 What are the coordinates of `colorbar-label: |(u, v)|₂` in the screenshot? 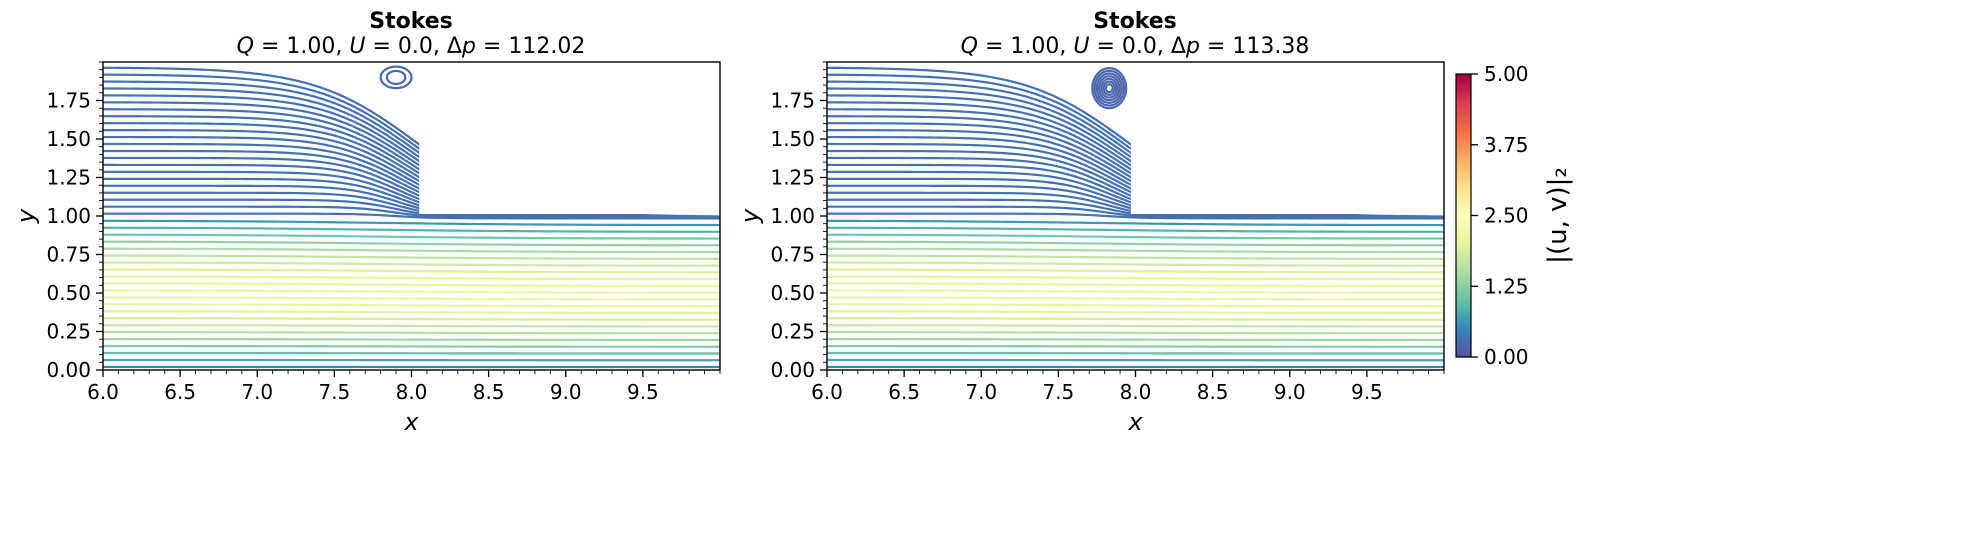 It's located at (1558, 215).